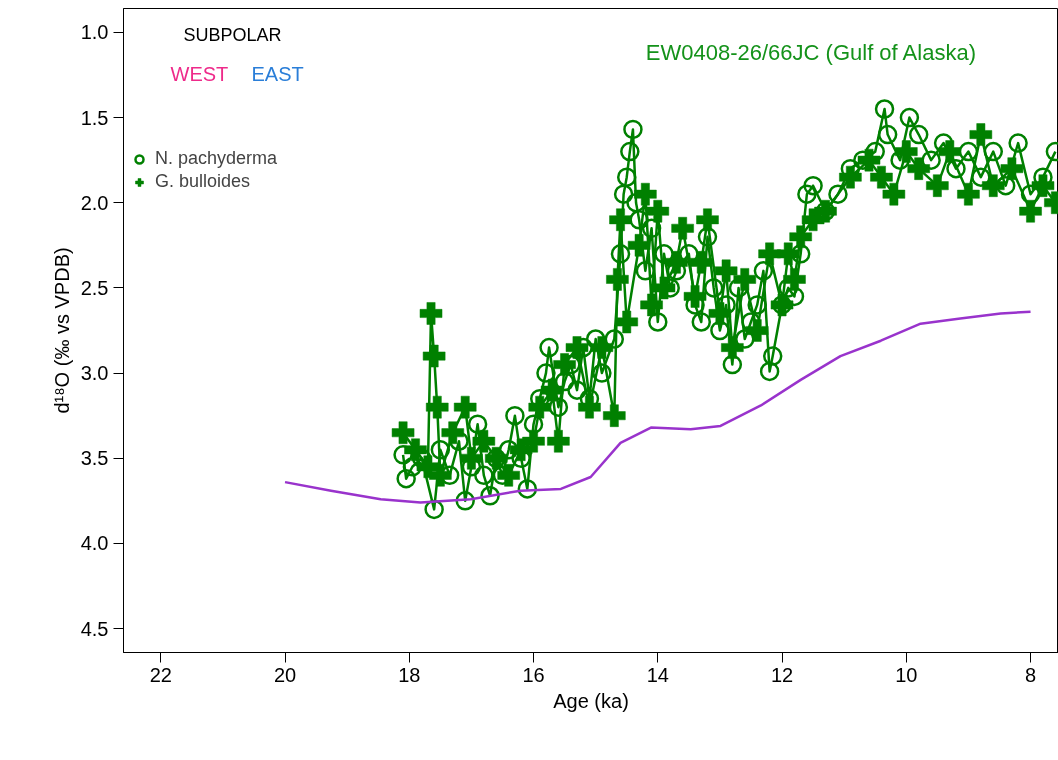  Describe the element at coordinates (94, 543) in the screenshot. I see `y-tick-label: 4.0` at that location.